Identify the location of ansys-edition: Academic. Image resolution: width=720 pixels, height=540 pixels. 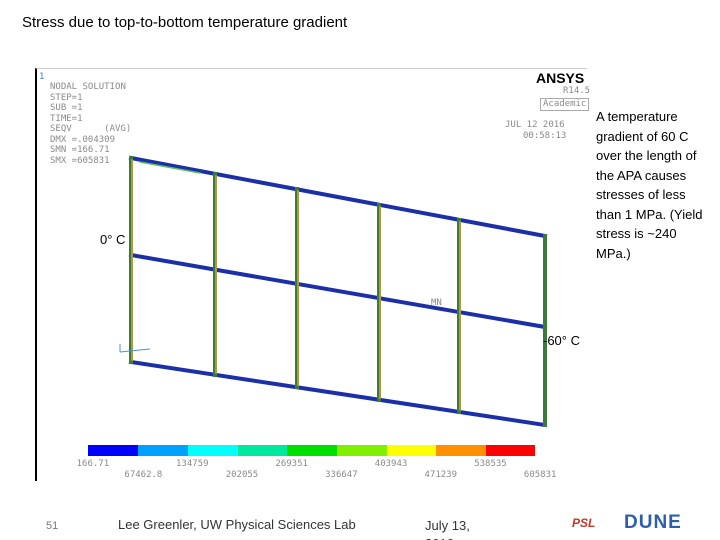
(565, 104).